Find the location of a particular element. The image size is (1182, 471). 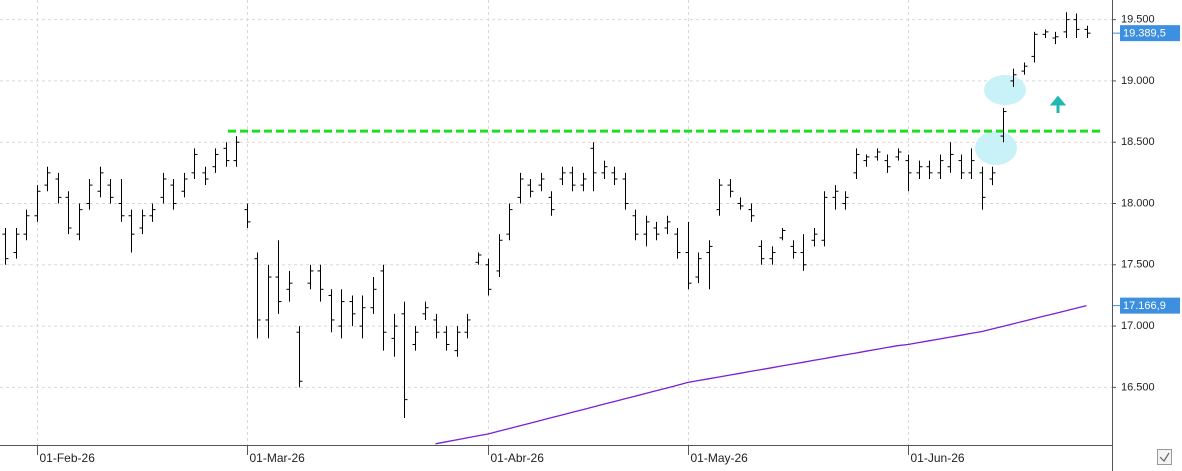

corner-button-icon is located at coordinates (1164, 457).